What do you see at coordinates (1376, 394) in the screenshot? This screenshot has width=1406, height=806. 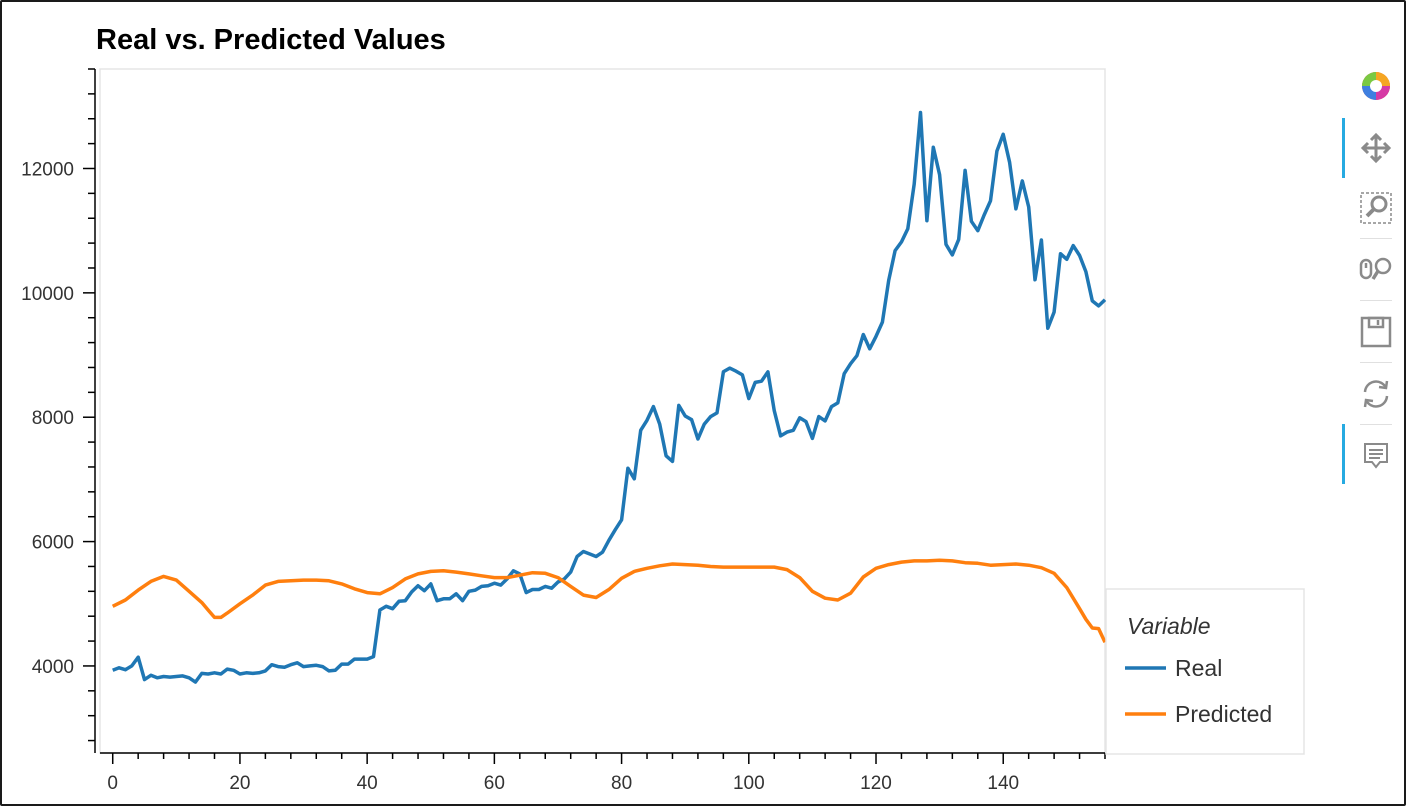 I see `reset-tool-icon` at bounding box center [1376, 394].